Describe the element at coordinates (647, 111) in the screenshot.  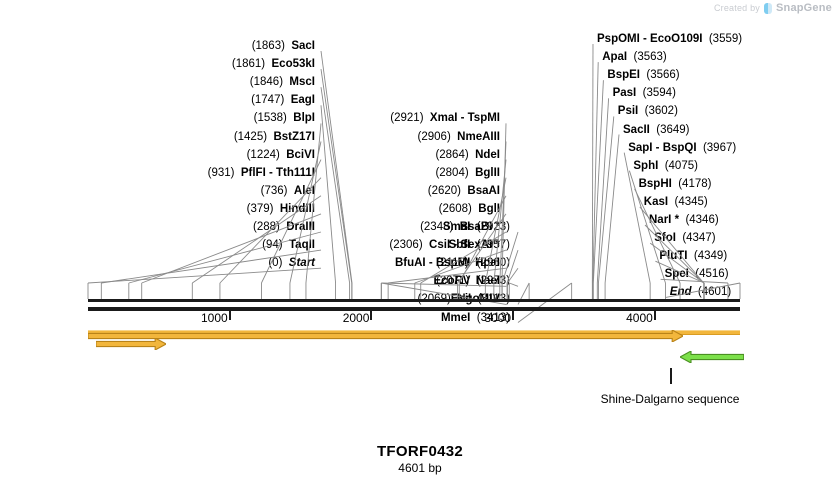
I see `site-label-PsiI: PsiI (3602)` at that location.